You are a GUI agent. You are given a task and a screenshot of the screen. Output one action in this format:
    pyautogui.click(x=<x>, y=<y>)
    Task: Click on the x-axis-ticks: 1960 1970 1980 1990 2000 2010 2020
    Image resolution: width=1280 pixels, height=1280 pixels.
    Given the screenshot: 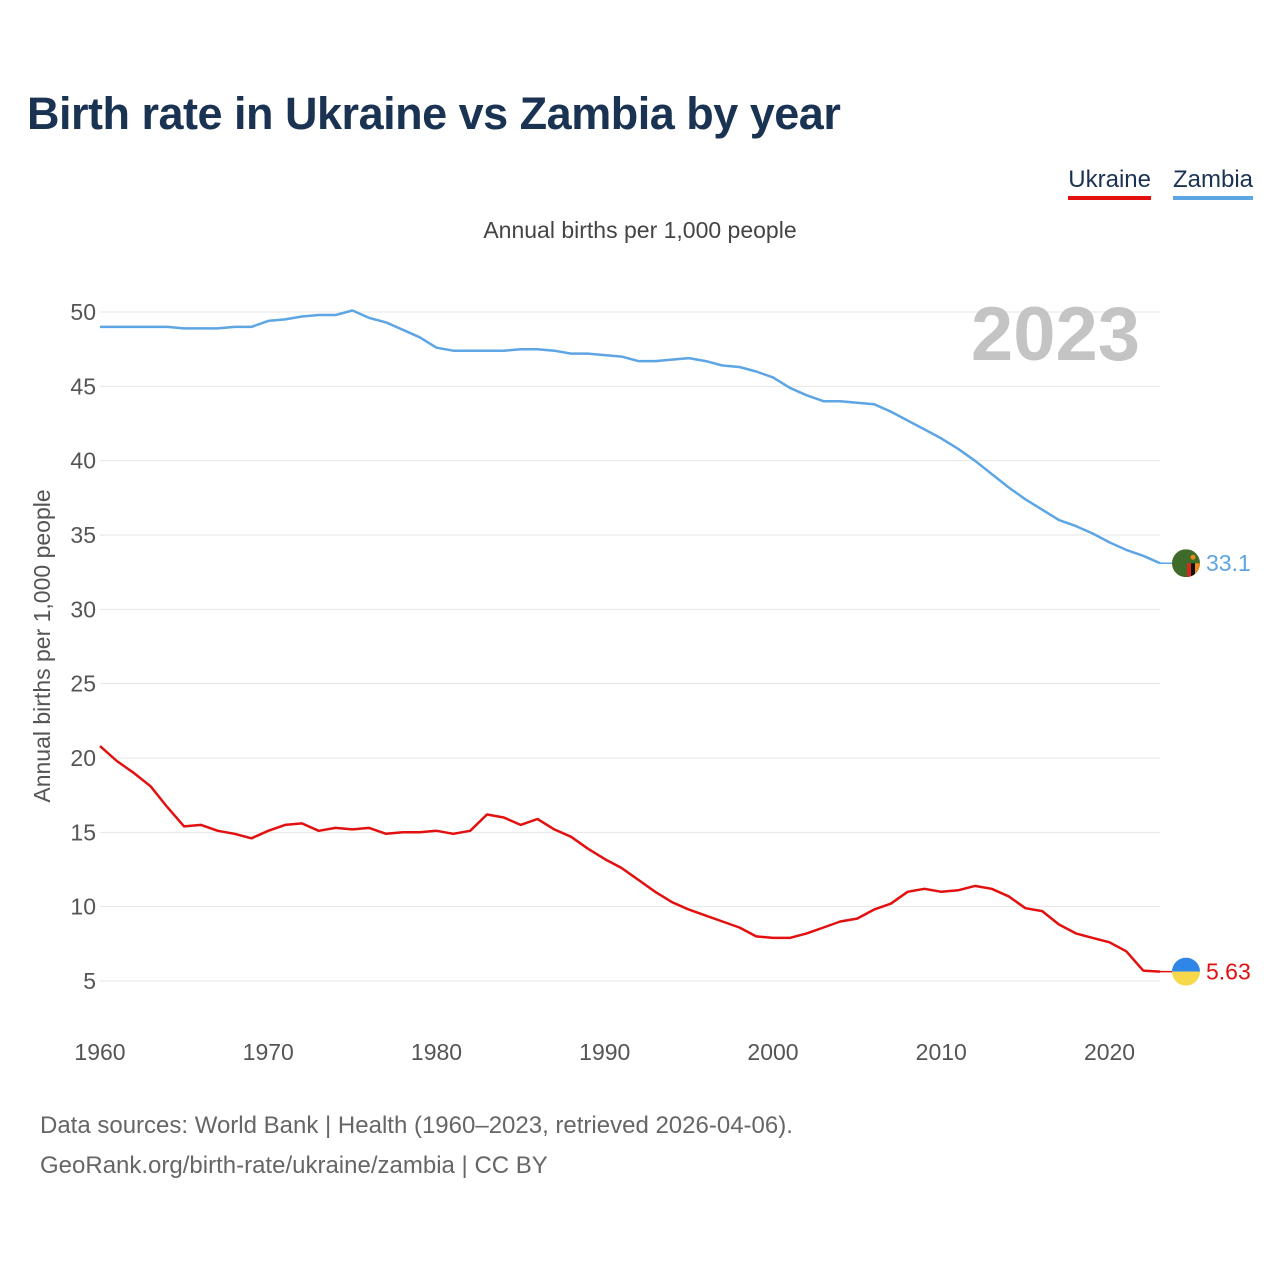 What is the action you would take?
    pyautogui.click(x=604, y=1052)
    